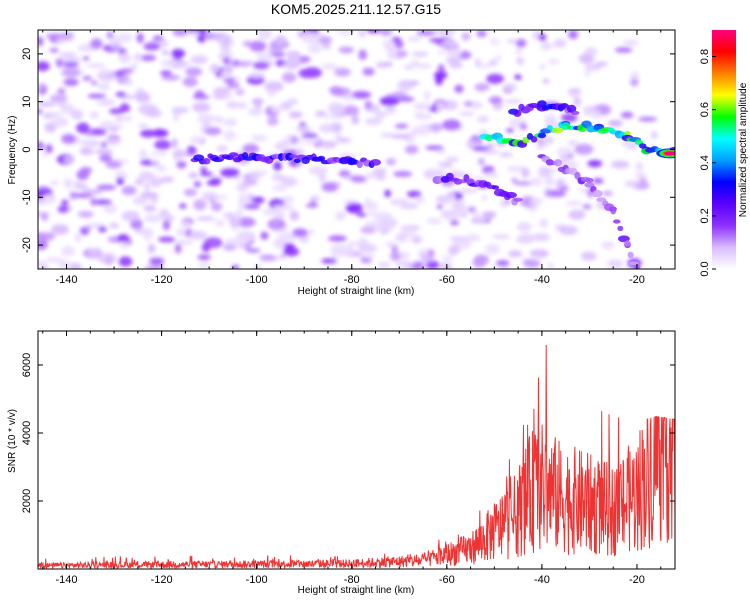 The height and width of the screenshot is (600, 750). Describe the element at coordinates (637, 280) in the screenshot. I see `x-tick-label: -20` at that location.